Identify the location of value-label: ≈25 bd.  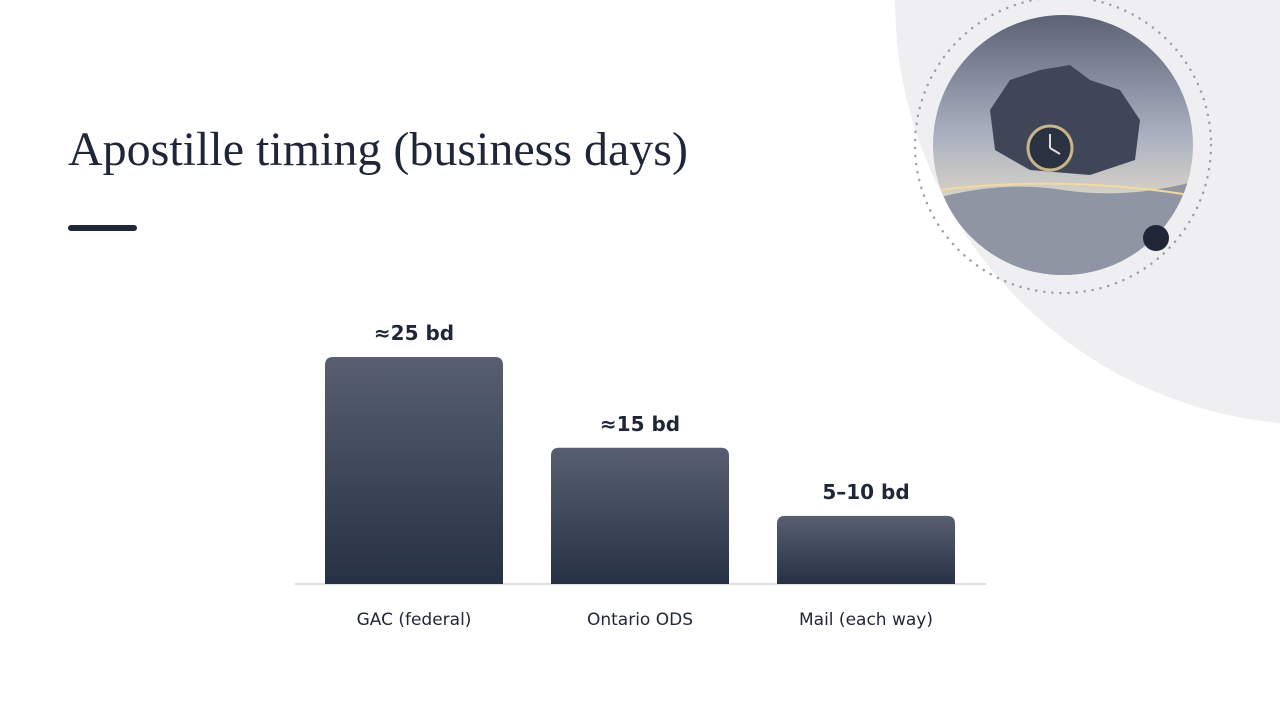
(414, 333).